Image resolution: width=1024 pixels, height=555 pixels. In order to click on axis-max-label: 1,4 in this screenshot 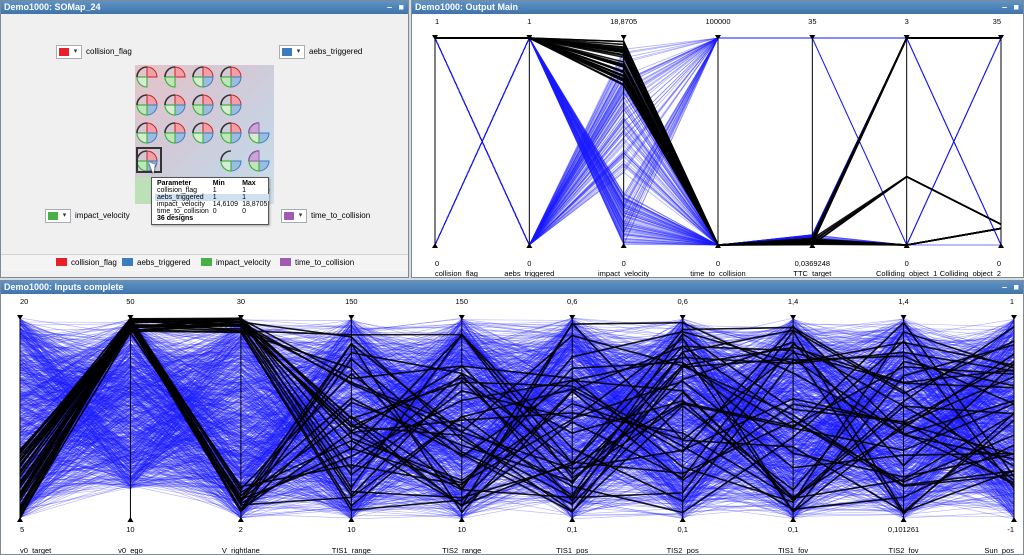, I will do `click(793, 301)`.